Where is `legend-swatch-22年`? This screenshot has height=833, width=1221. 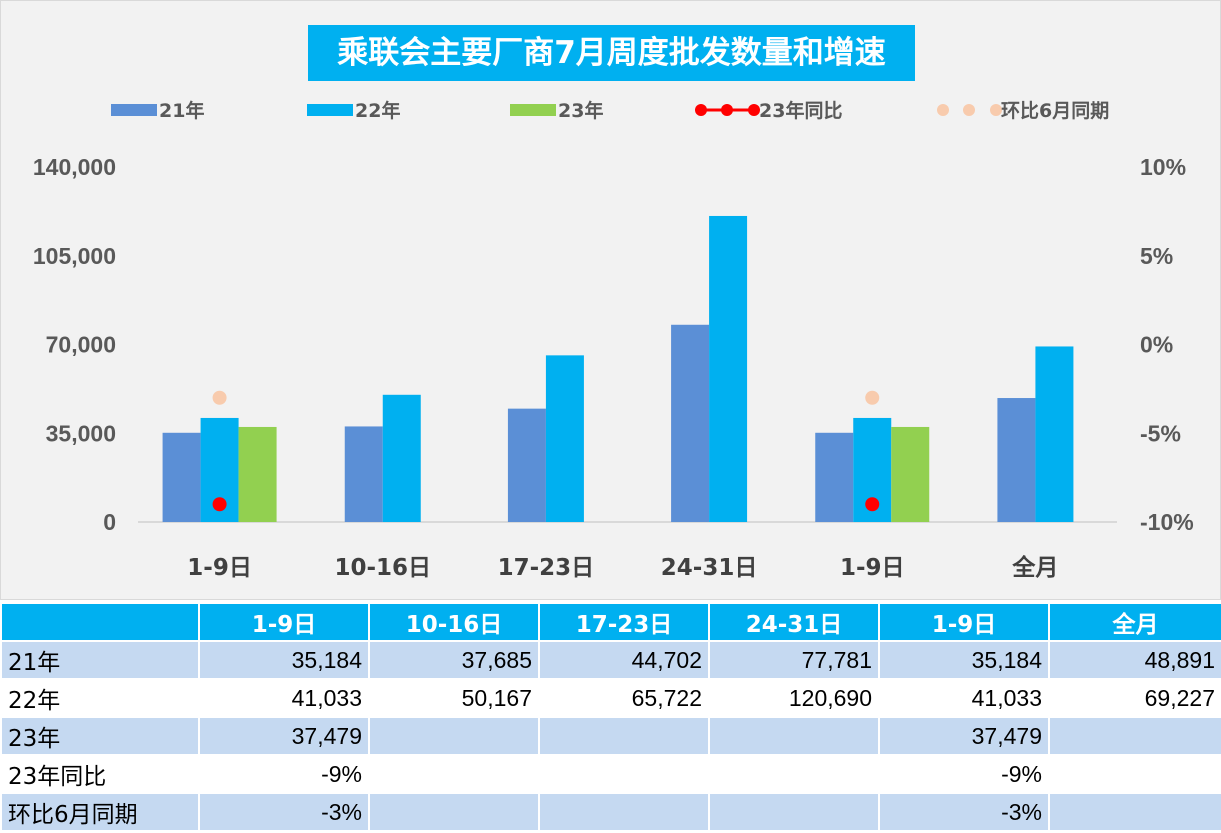
legend-swatch-22年 is located at coordinates (330, 110).